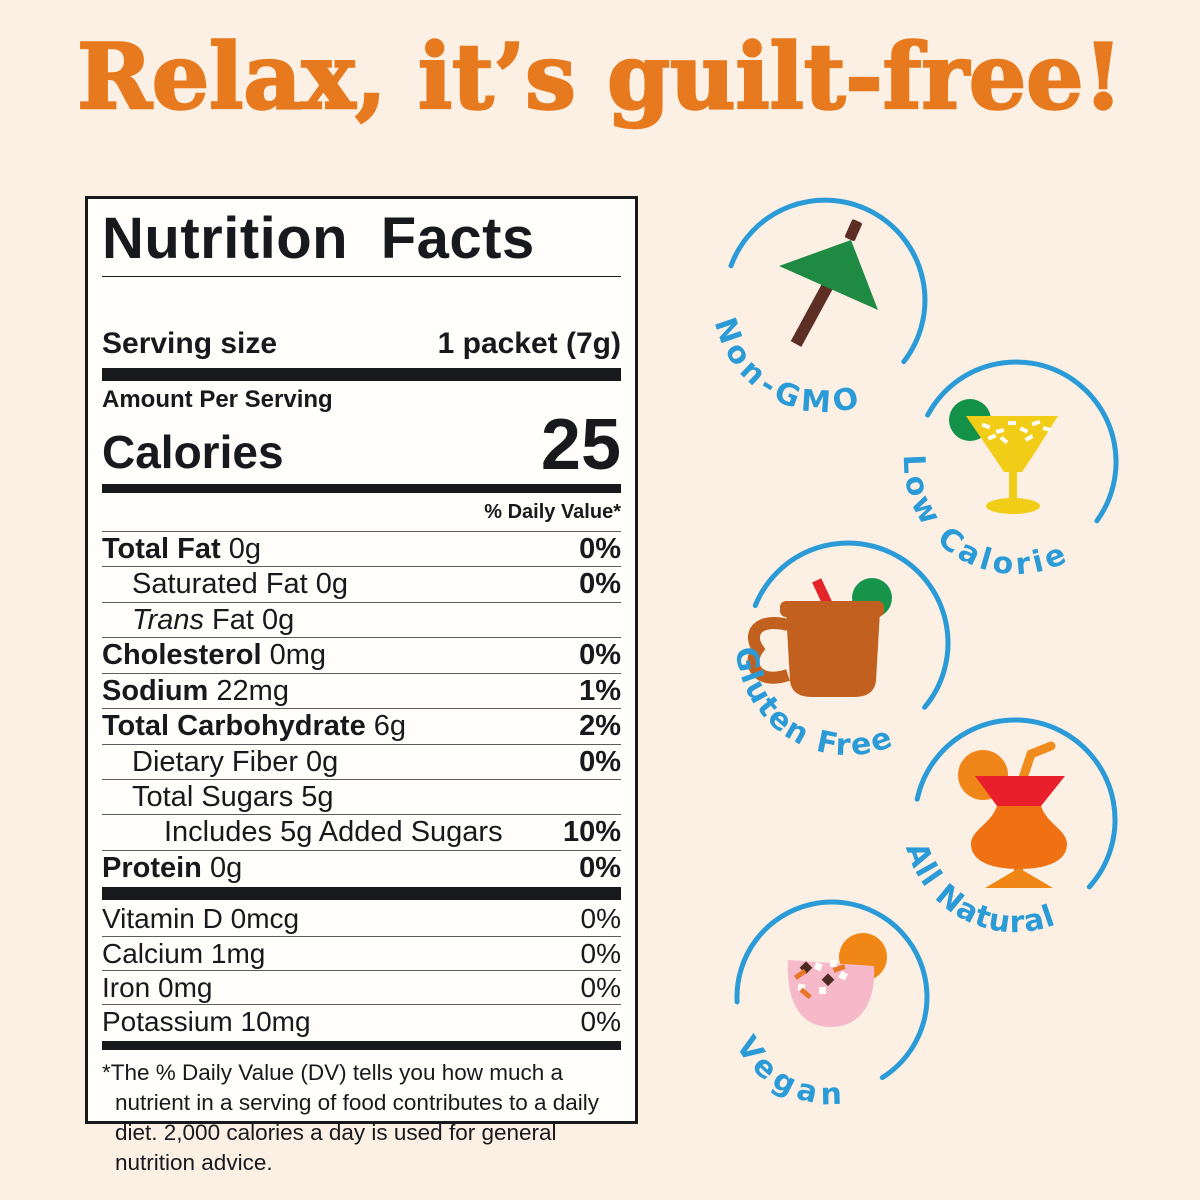  Describe the element at coordinates (235, 761) in the screenshot. I see `nutrient-name: Dietary Fiber 0g` at that location.